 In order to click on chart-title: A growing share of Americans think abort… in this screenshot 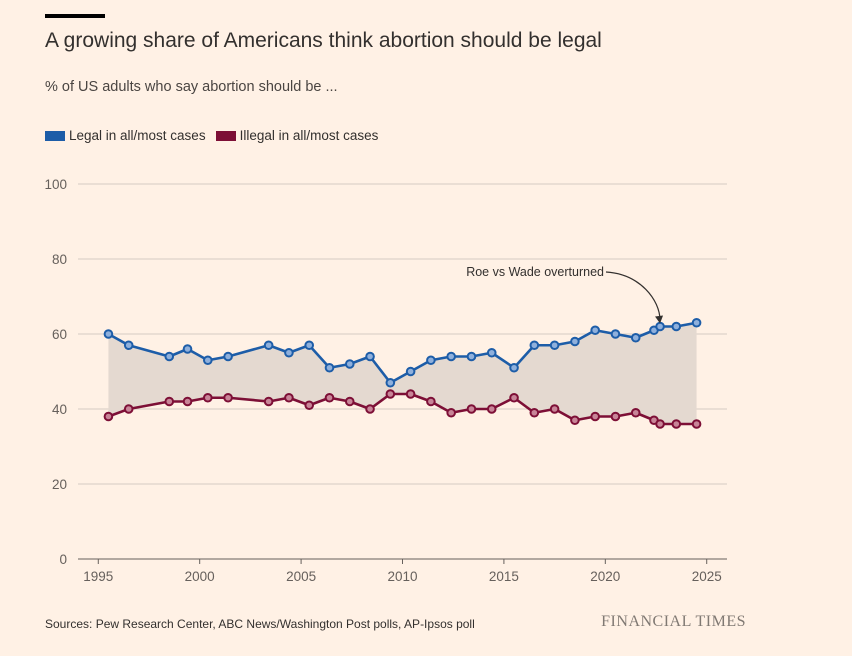, I will do `click(323, 40)`.